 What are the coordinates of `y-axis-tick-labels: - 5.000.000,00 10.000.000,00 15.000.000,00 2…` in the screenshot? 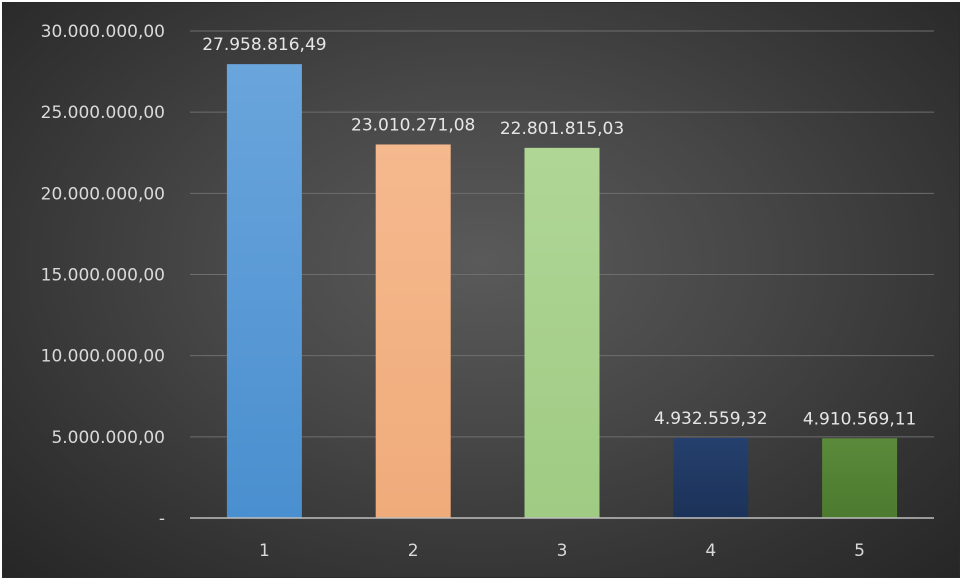 It's located at (103, 275).